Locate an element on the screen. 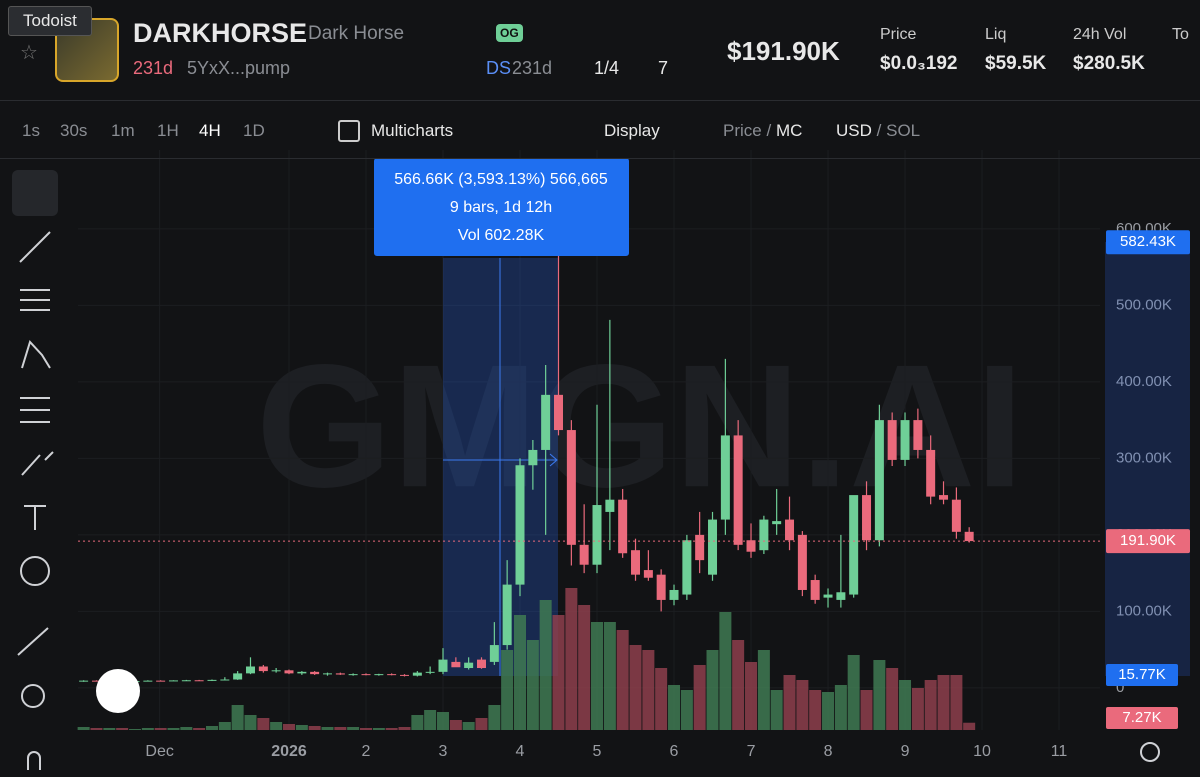 This screenshot has width=1200, height=777. token-name: Dark Horse is located at coordinates (356, 33).